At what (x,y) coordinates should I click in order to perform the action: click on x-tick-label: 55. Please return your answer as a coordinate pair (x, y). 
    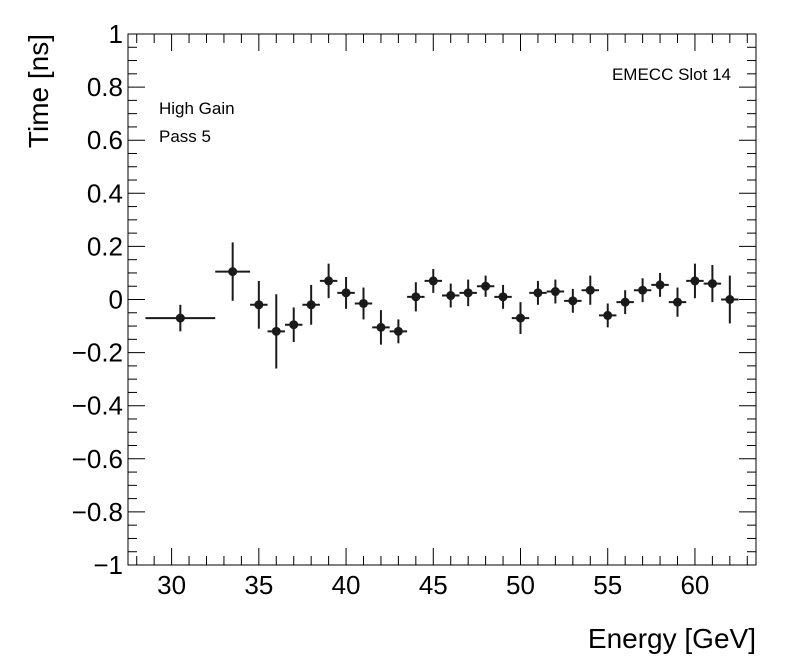
    Looking at the image, I should click on (607, 585).